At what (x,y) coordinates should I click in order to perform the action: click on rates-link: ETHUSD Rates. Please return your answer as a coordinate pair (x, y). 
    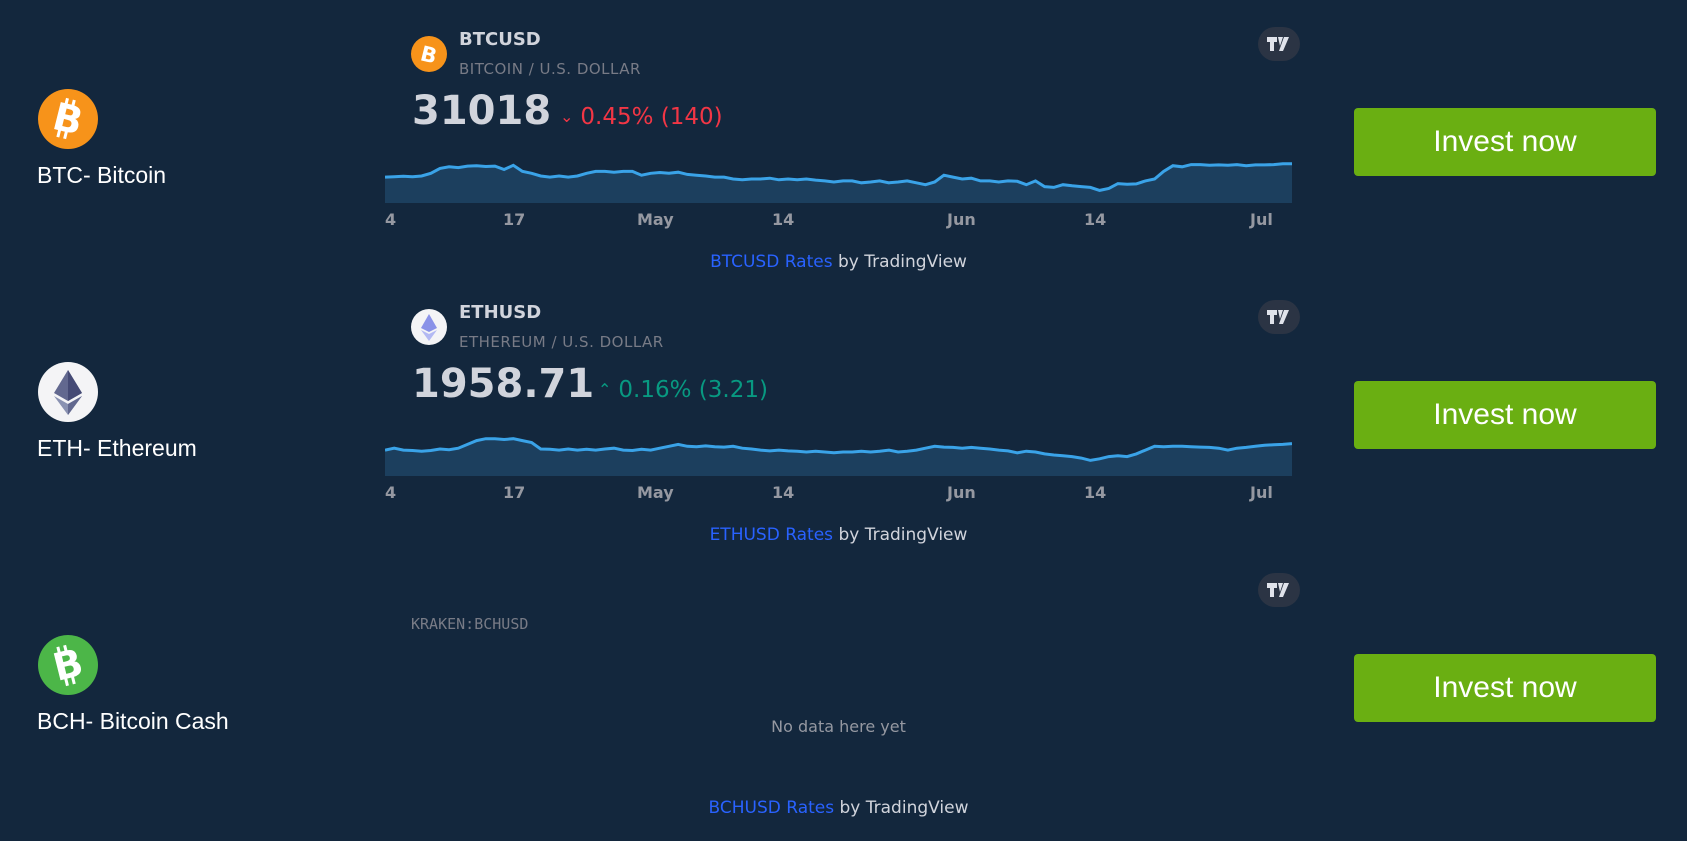
    Looking at the image, I should click on (771, 535).